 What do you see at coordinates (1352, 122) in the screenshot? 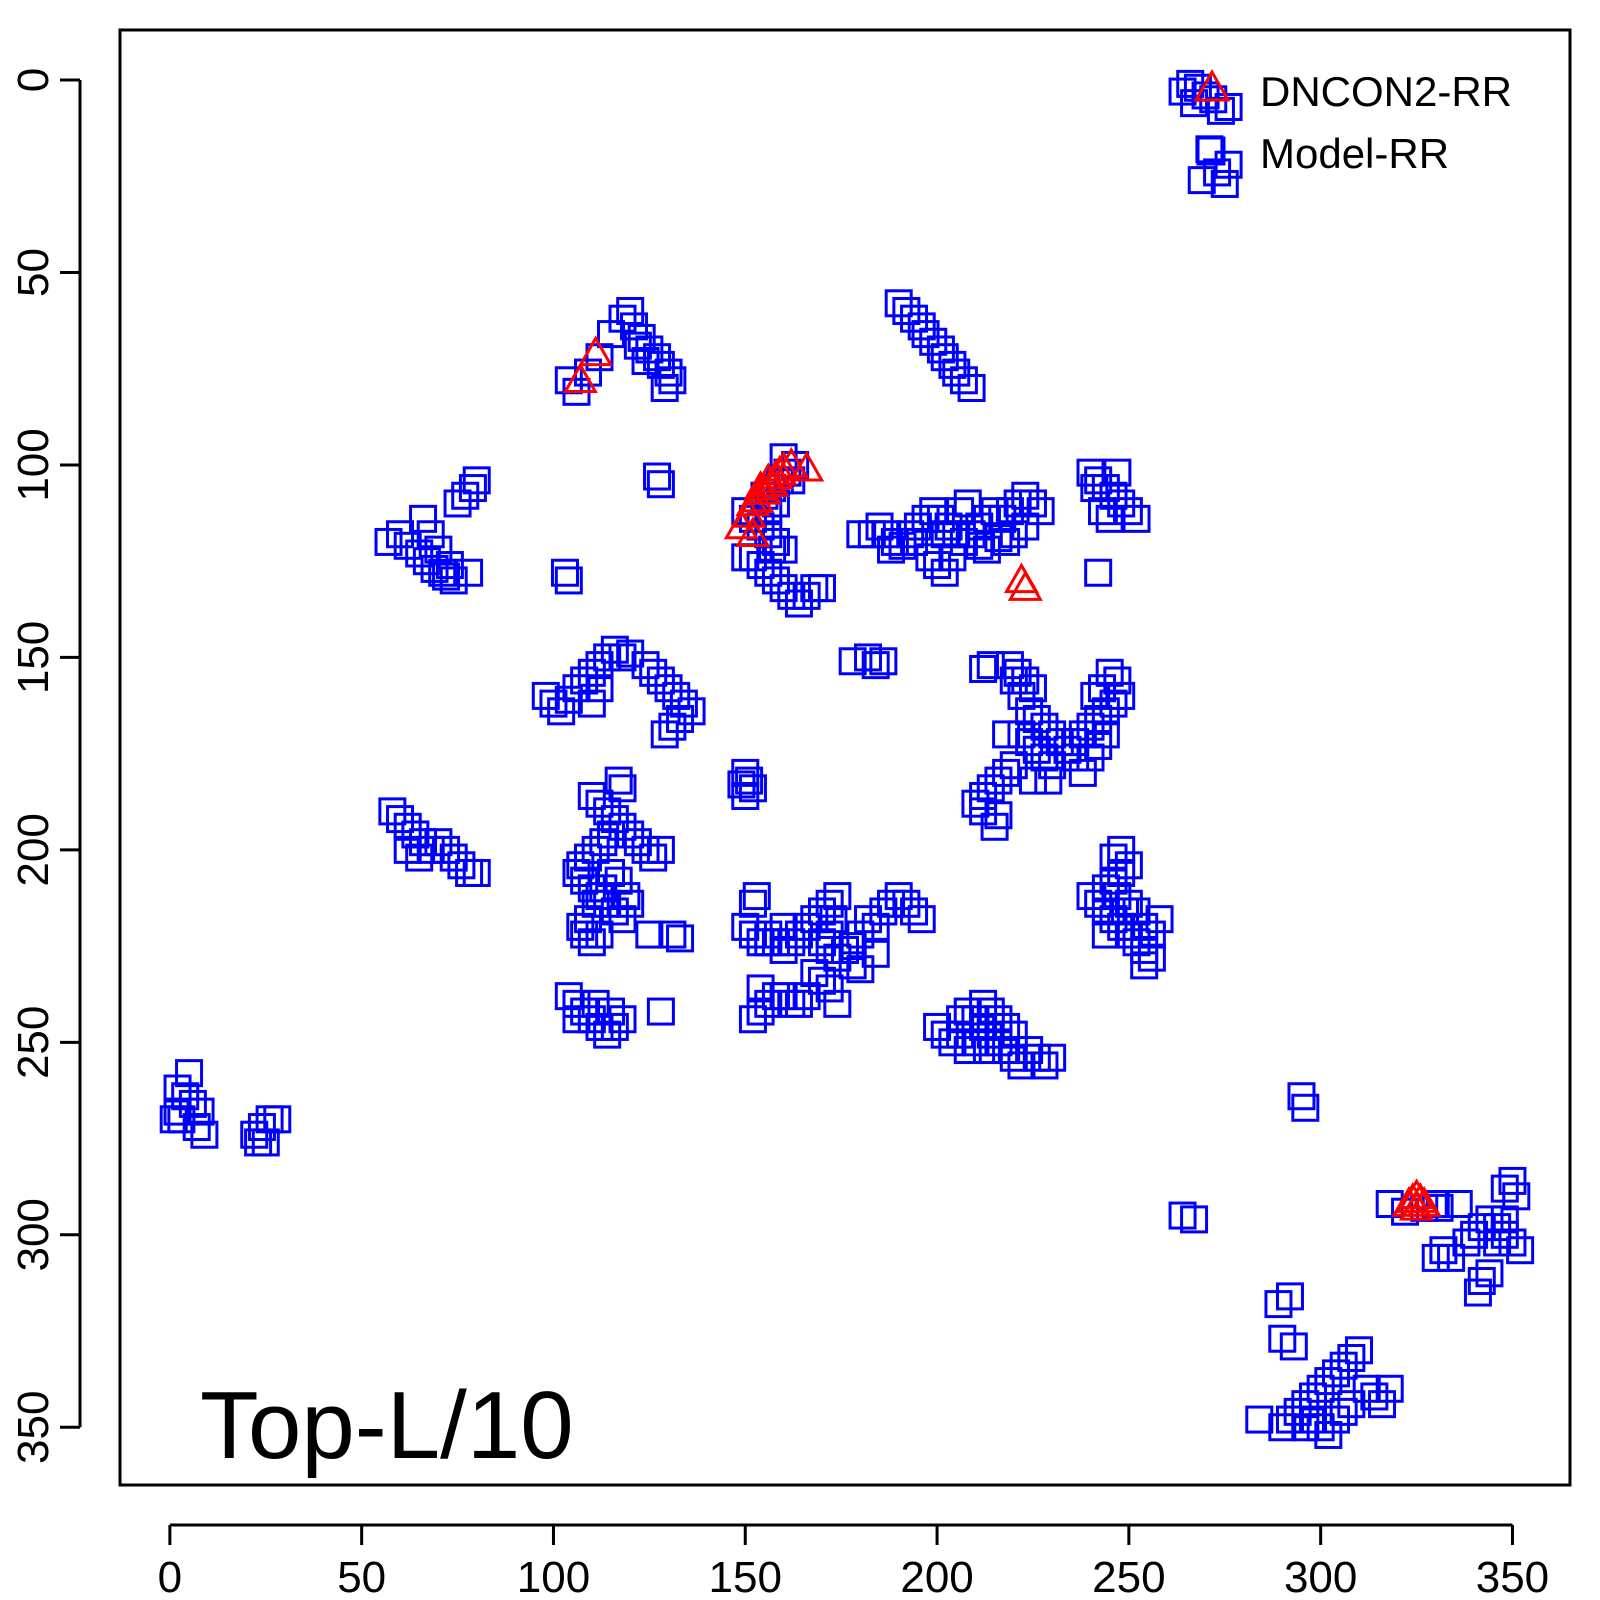
I see `legend: DNCON2-RR Model-RR` at bounding box center [1352, 122].